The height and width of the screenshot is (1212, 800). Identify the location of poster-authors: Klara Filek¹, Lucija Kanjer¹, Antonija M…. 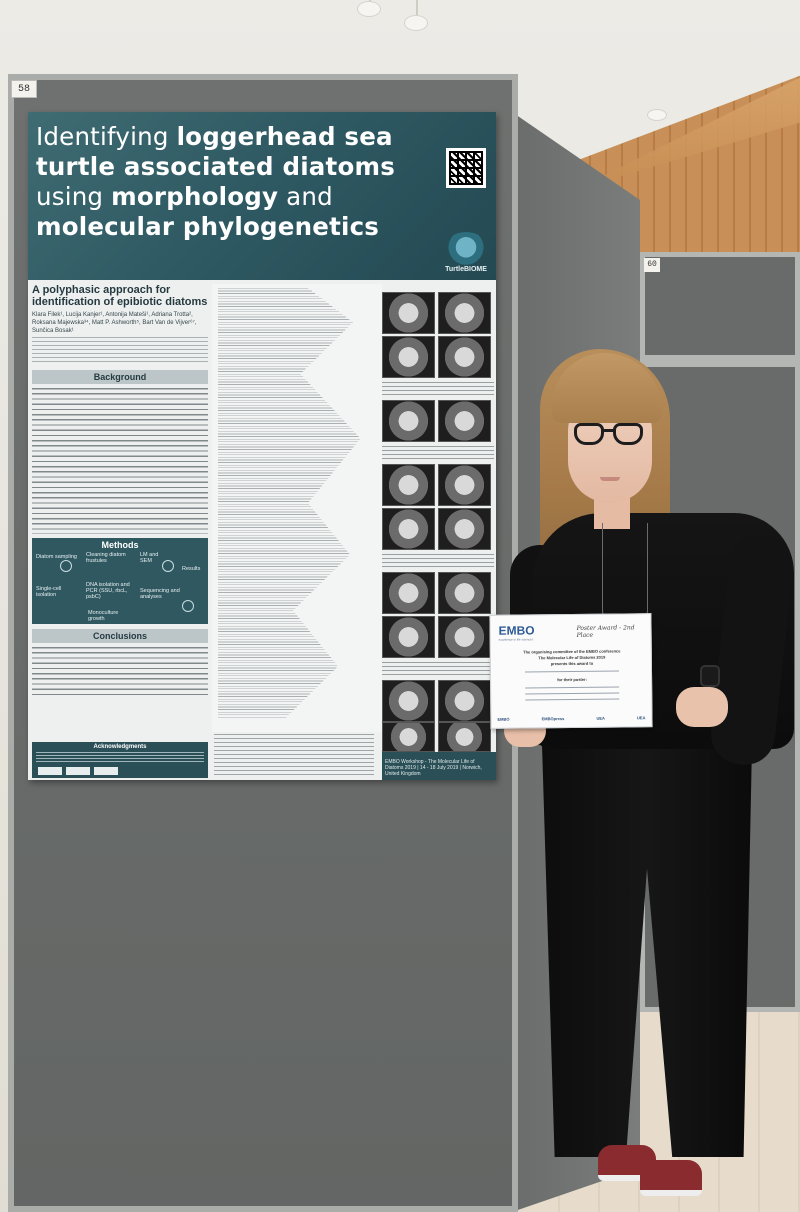
(114, 323).